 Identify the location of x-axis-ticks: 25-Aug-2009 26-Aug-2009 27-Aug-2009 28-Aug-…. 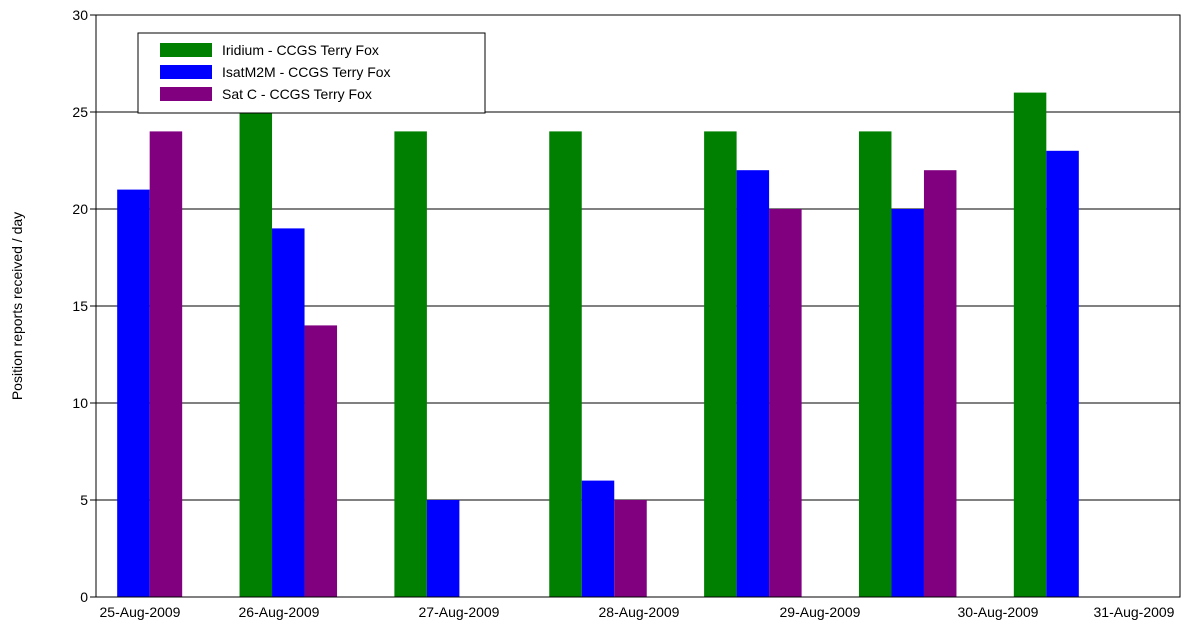
(637, 612).